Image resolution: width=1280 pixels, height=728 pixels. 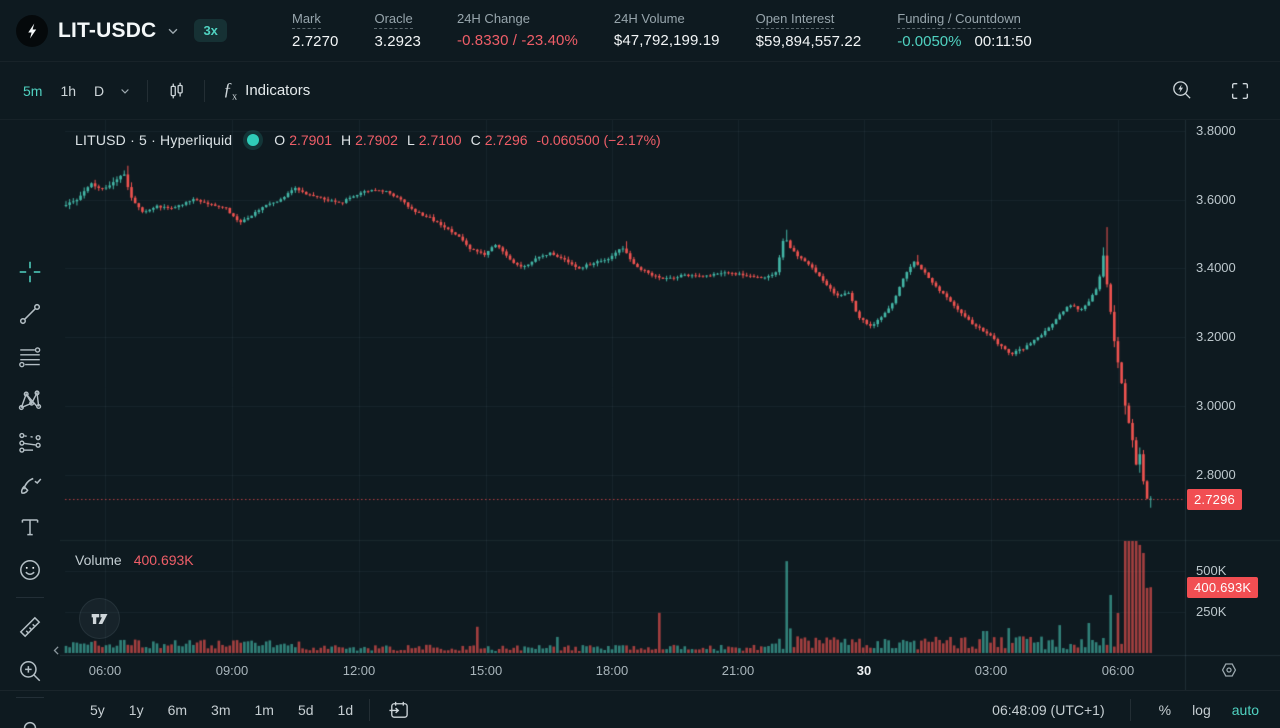 What do you see at coordinates (30, 627) in the screenshot?
I see `tool-ruler` at bounding box center [30, 627].